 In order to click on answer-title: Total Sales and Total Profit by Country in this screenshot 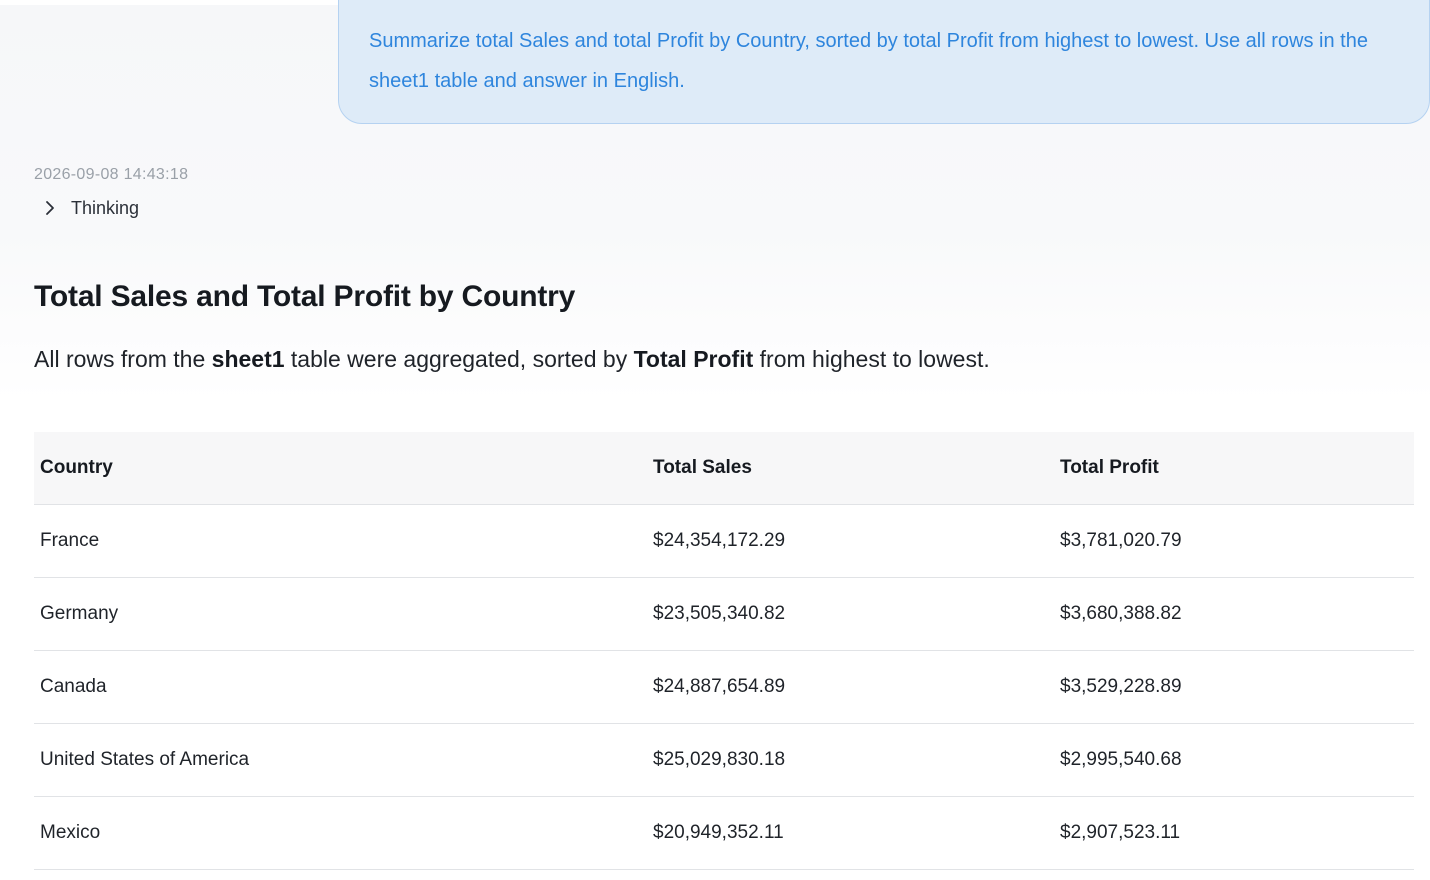, I will do `click(305, 296)`.